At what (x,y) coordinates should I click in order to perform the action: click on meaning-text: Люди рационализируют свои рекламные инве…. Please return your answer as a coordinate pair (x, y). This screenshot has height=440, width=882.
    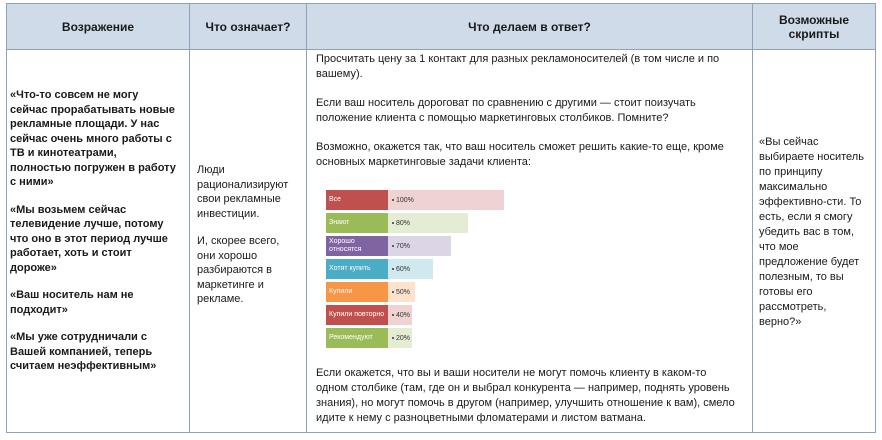
    Looking at the image, I should click on (243, 192).